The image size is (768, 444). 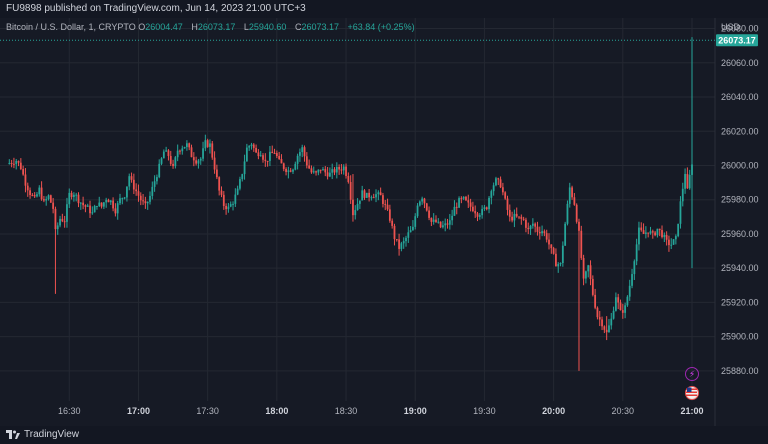 What do you see at coordinates (623, 411) in the screenshot?
I see `x-tick-label: 20:30` at bounding box center [623, 411].